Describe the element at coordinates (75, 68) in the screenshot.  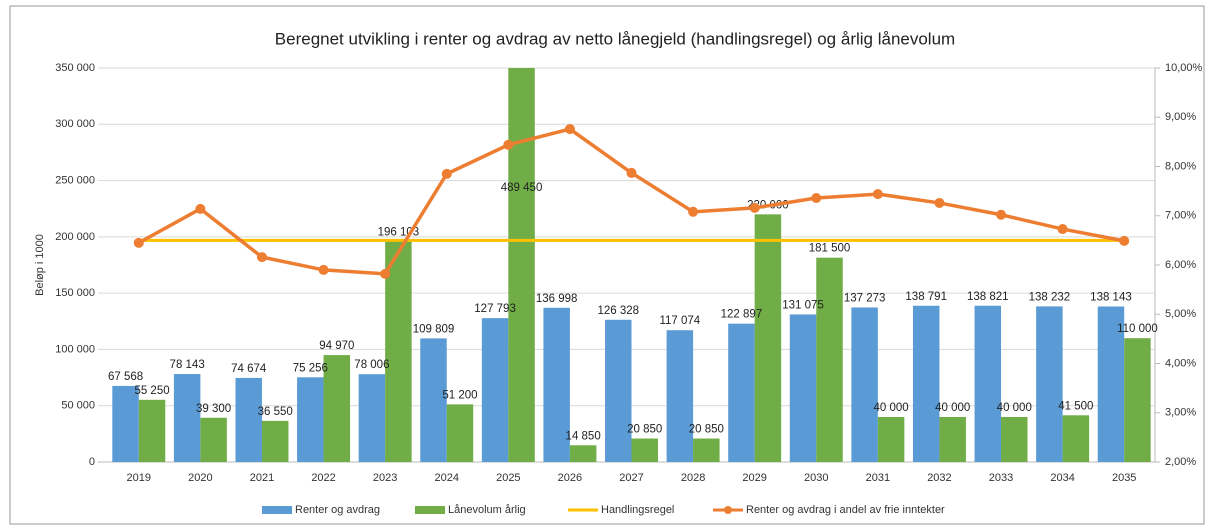
I see `y-tick-label: 350 000` at that location.